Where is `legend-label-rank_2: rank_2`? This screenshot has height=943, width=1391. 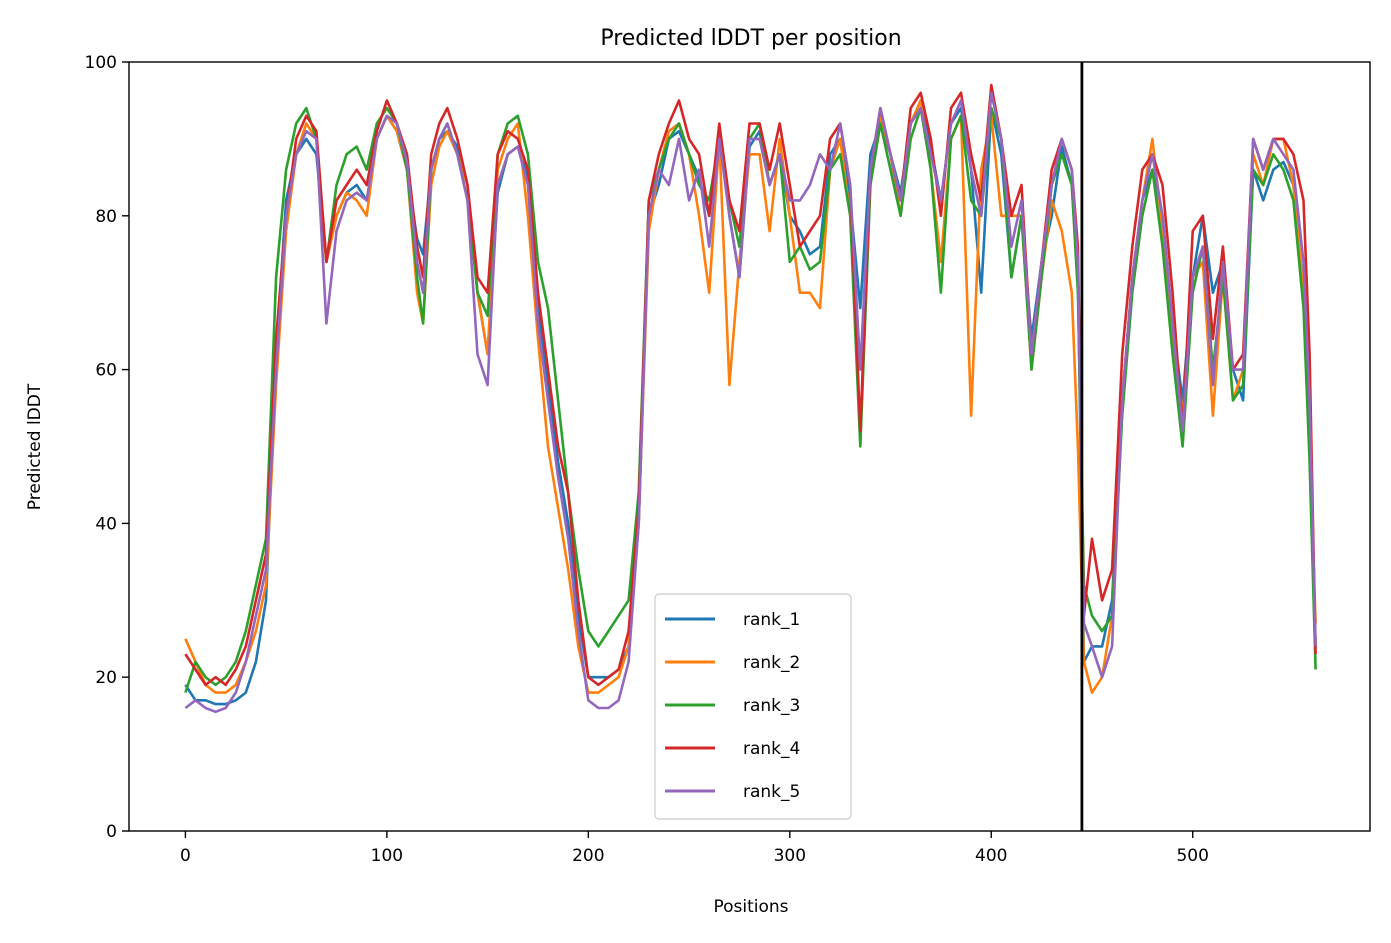
legend-label-rank_2: rank_2 is located at coordinates (771, 663).